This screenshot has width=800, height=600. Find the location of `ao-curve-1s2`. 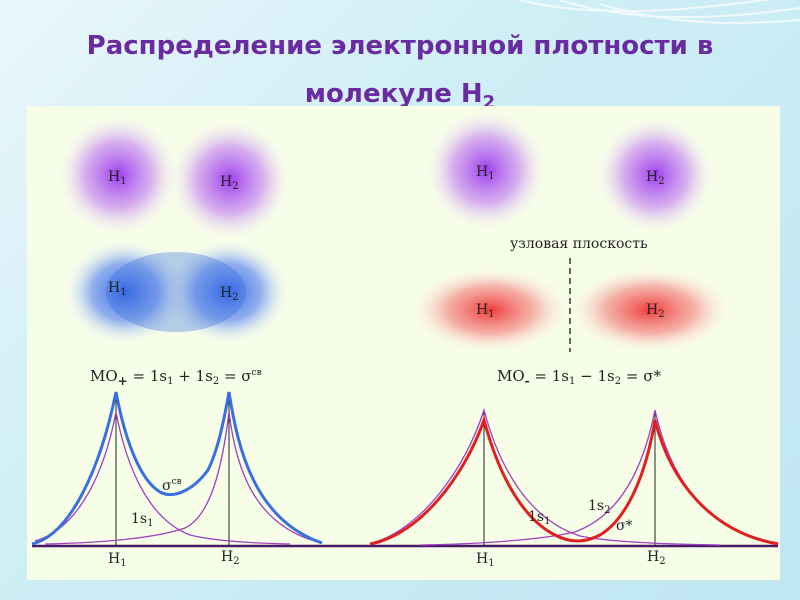

ao-curve-1s2 is located at coordinates (181, 478).